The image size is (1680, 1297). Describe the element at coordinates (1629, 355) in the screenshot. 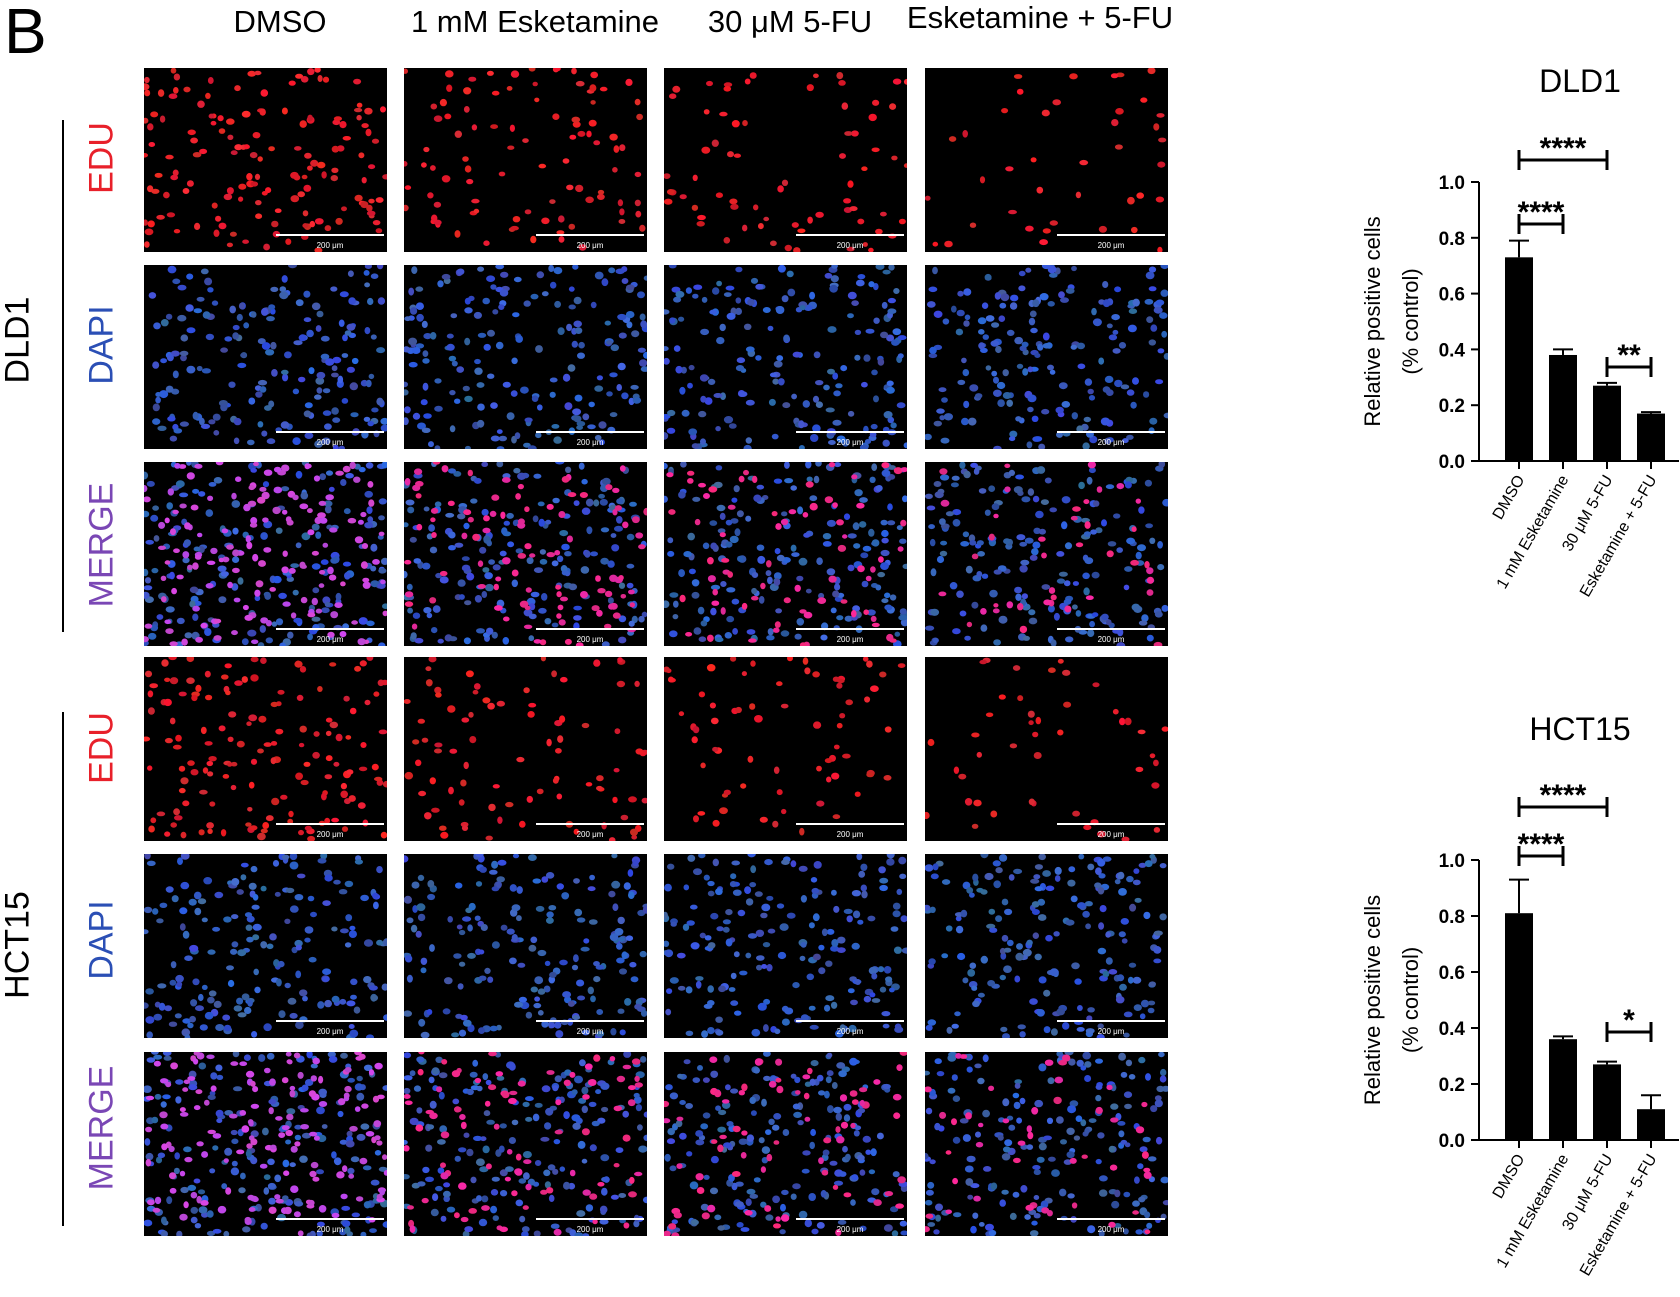

I see `significance-label: **` at that location.